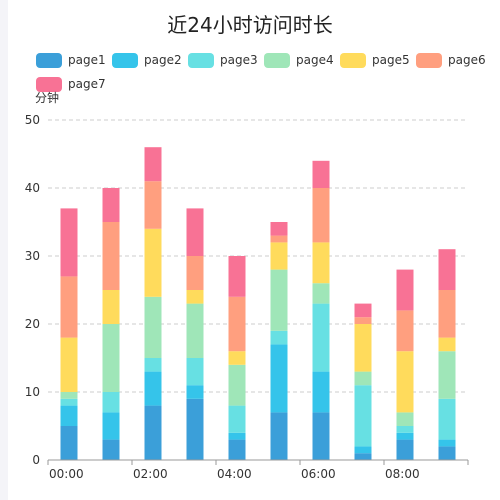  Describe the element at coordinates (250, 25) in the screenshot. I see `chart-title: 近24小时访问时长` at that location.